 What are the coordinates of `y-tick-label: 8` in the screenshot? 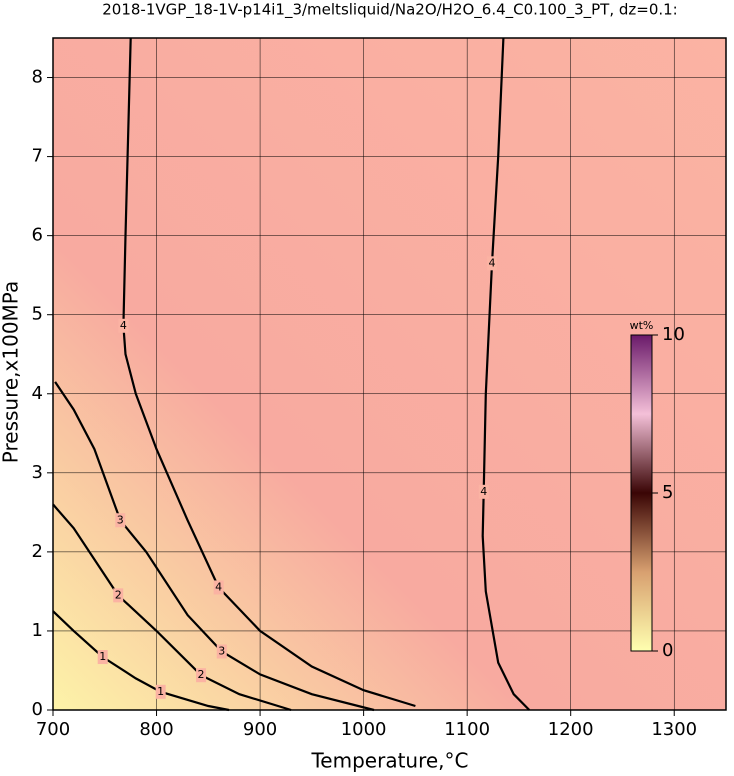 It's located at (37, 77).